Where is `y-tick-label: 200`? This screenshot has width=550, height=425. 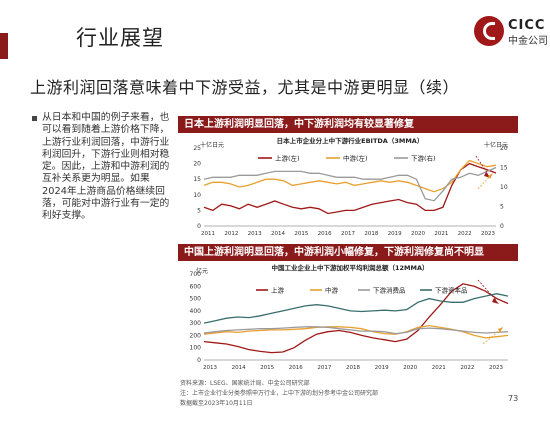 y-tick-label: 200 is located at coordinates (196, 335).